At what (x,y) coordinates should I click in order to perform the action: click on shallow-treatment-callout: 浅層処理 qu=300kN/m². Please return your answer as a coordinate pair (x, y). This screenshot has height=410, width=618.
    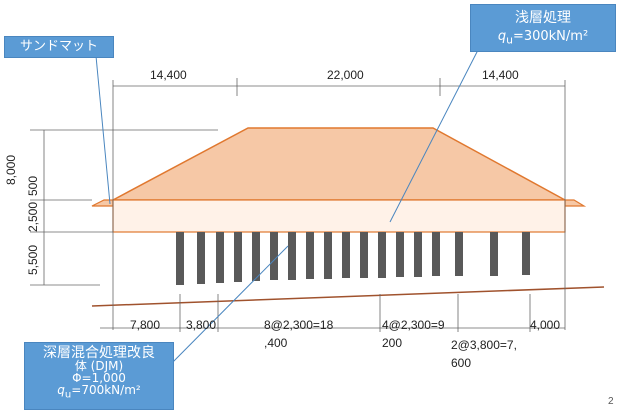
    Looking at the image, I should click on (543, 28).